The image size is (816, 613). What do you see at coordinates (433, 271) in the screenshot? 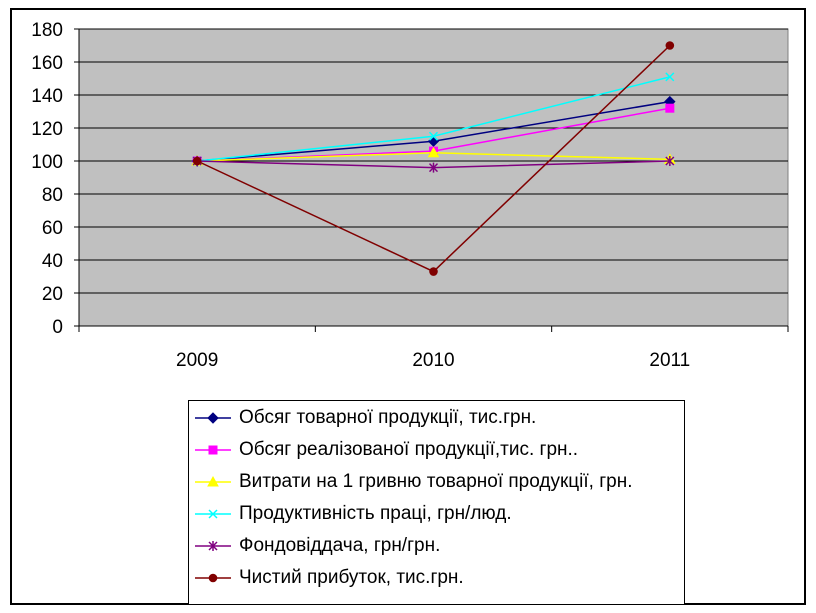
I see `data-point-s6-2010` at bounding box center [433, 271].